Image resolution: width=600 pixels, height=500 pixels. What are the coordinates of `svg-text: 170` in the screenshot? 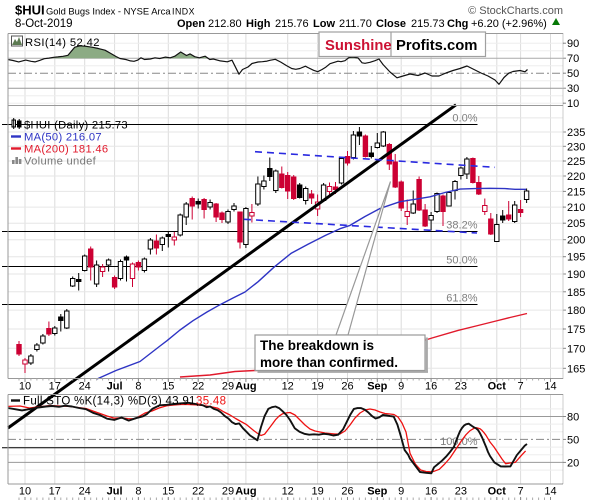 It's located at (576, 349).